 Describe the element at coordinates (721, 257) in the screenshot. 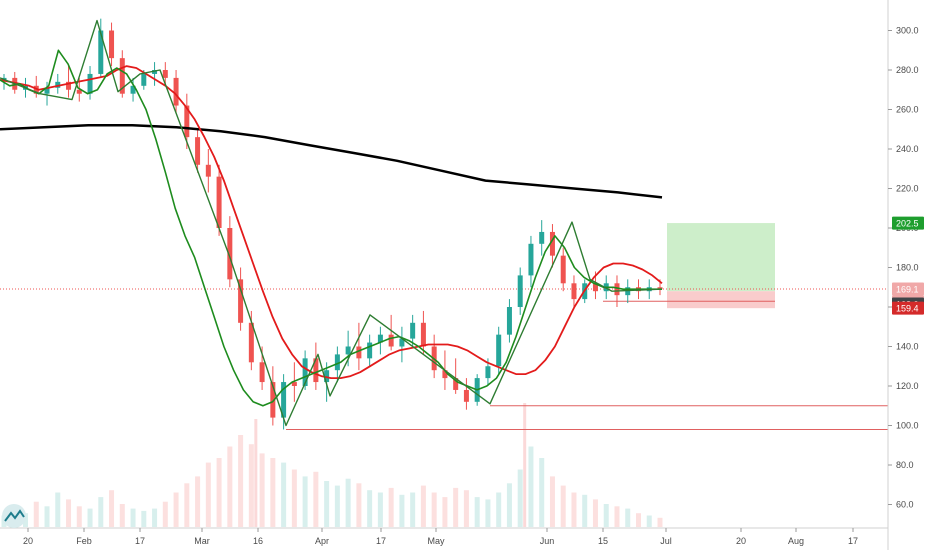

I see `target-zone` at that location.